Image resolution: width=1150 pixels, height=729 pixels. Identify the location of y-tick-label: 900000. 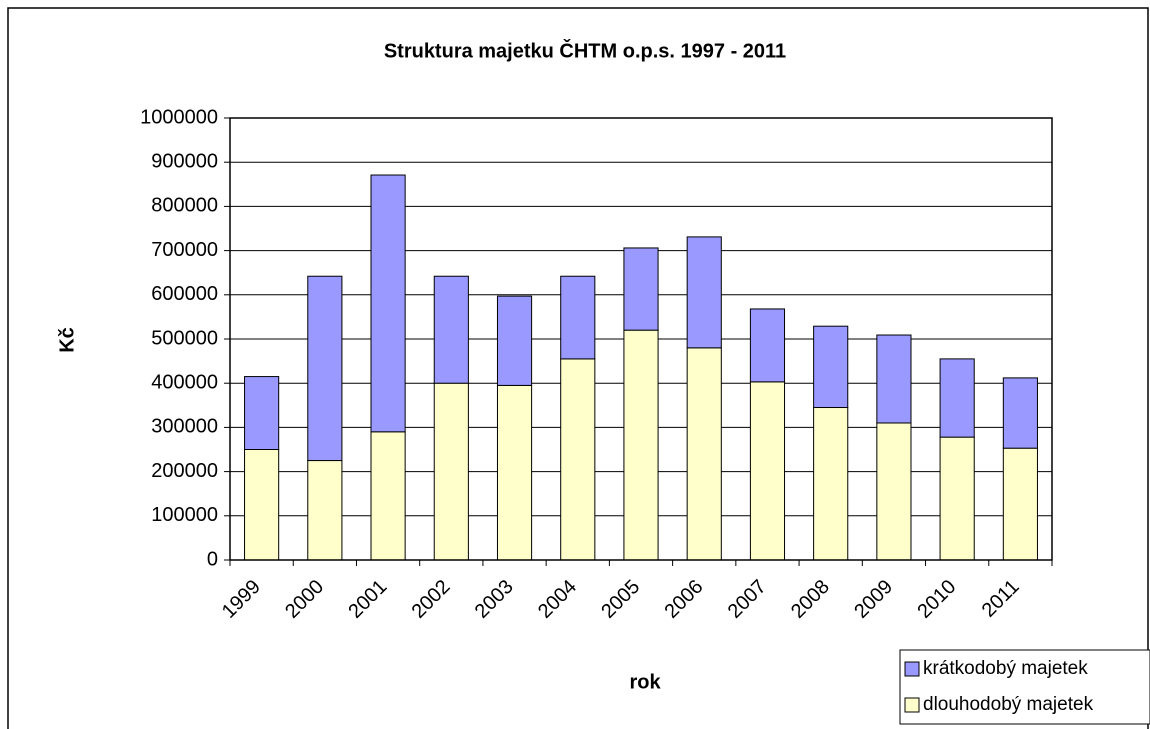
(184, 161).